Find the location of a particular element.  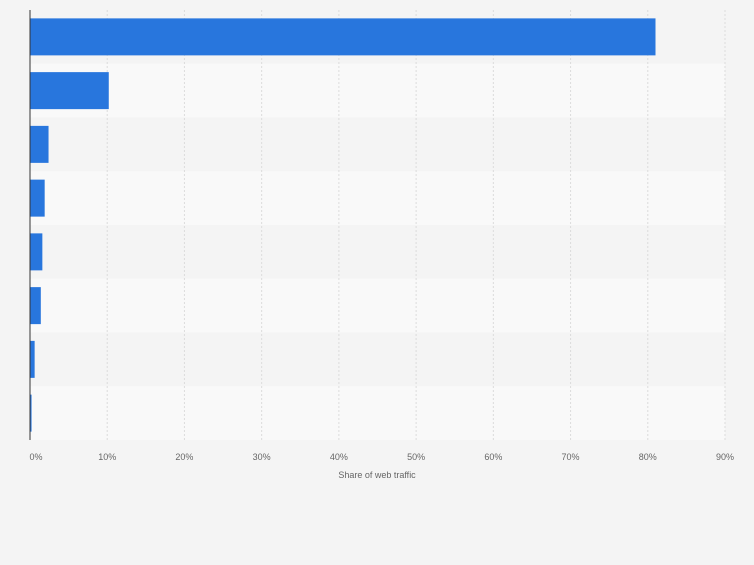

x-tick-label: 70% is located at coordinates (571, 457).